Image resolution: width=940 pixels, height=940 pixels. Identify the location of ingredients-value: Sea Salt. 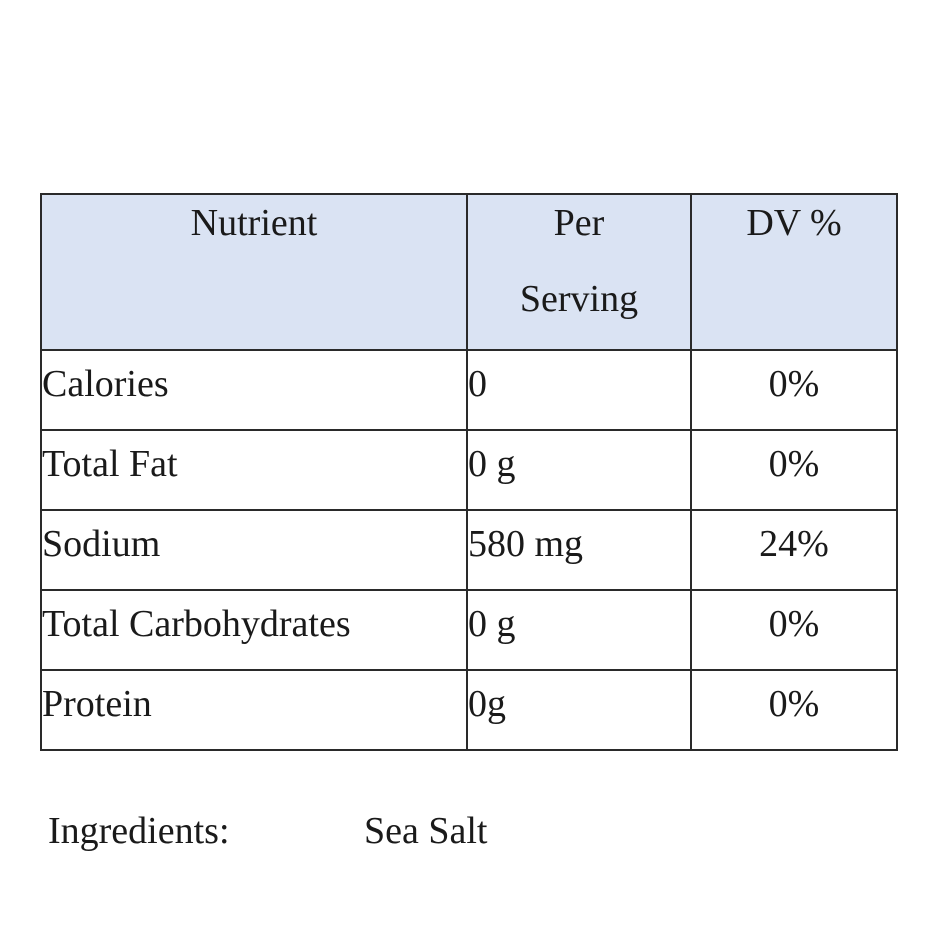
(426, 831).